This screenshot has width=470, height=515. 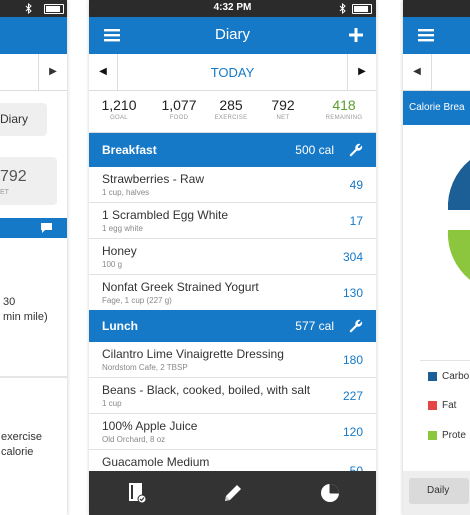 I want to click on date-navigator: ◀ TODAY ▶, so click(x=232, y=72).